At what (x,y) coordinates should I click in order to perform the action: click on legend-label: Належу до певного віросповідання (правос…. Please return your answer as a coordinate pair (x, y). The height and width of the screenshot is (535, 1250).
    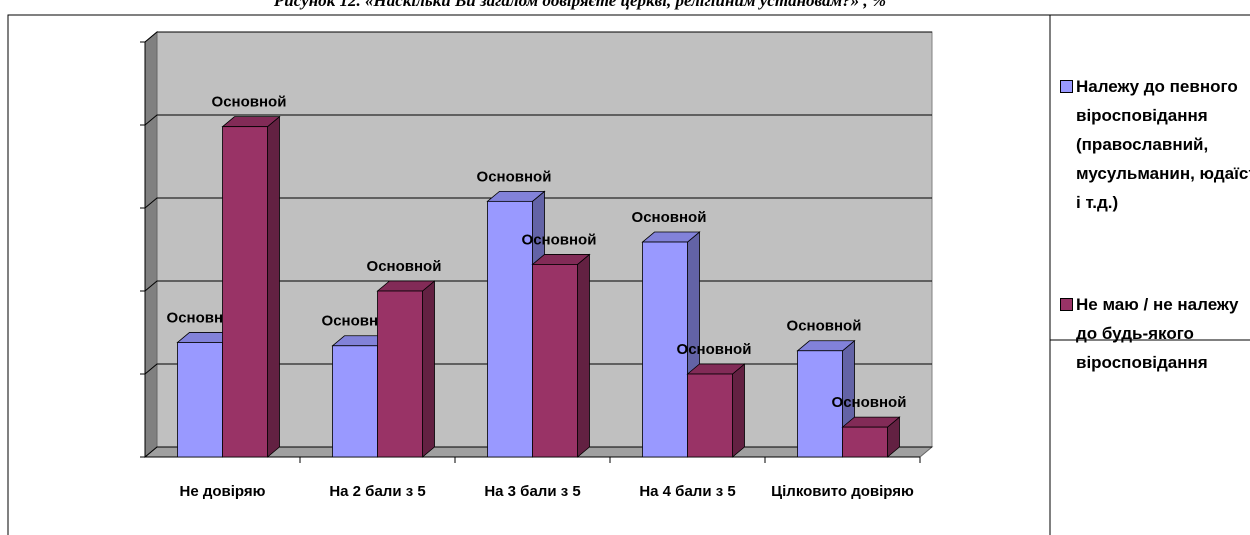
    Looking at the image, I should click on (1163, 144).